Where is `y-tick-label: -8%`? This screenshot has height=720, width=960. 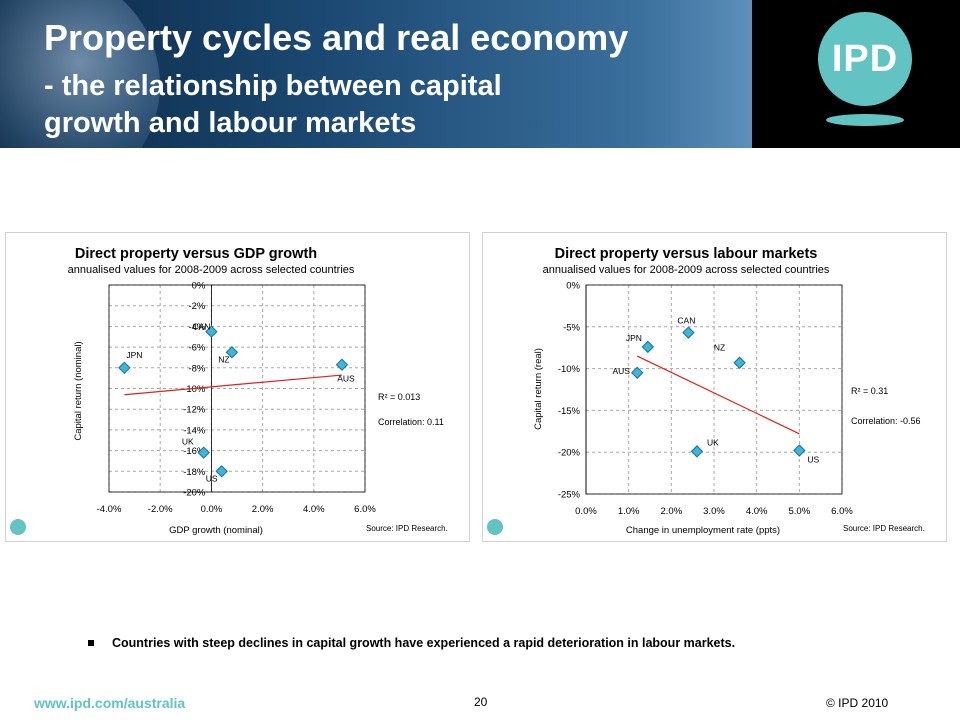 y-tick-label: -8% is located at coordinates (196, 368).